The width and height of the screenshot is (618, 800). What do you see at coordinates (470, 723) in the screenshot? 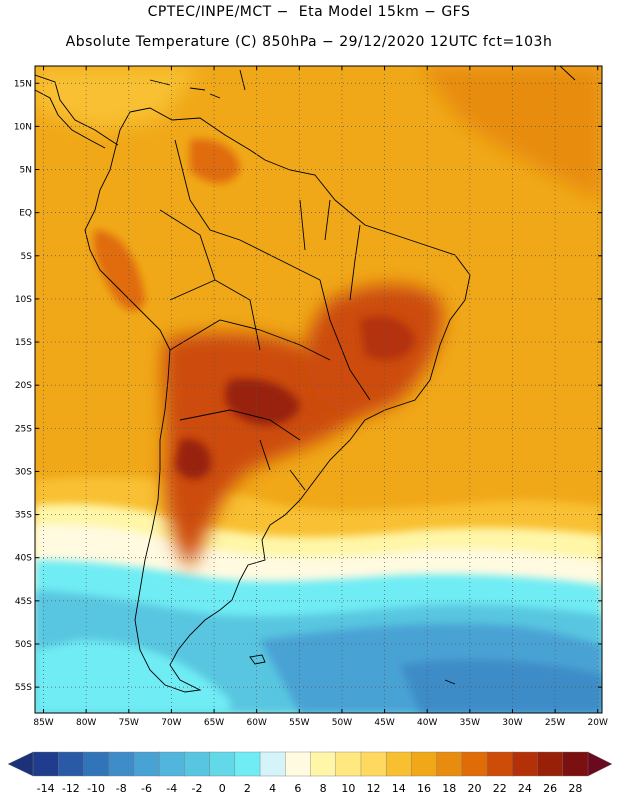
I see `lon-tick-label: 35W` at bounding box center [470, 723].